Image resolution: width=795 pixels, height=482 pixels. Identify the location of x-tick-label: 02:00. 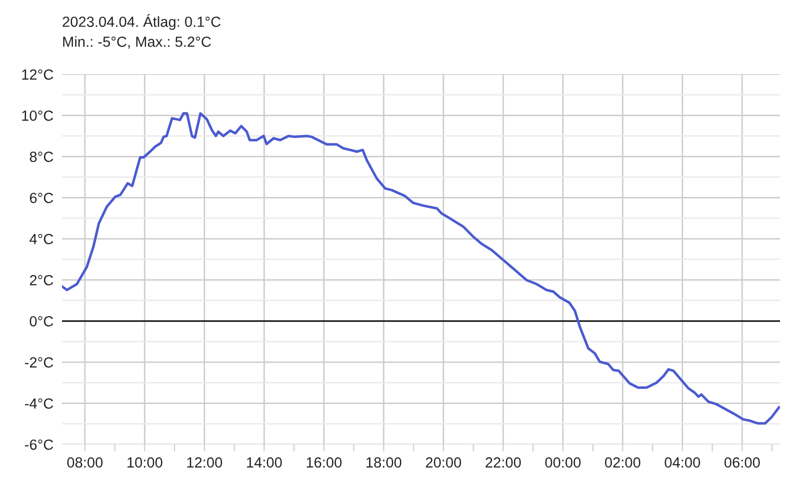
(622, 462).